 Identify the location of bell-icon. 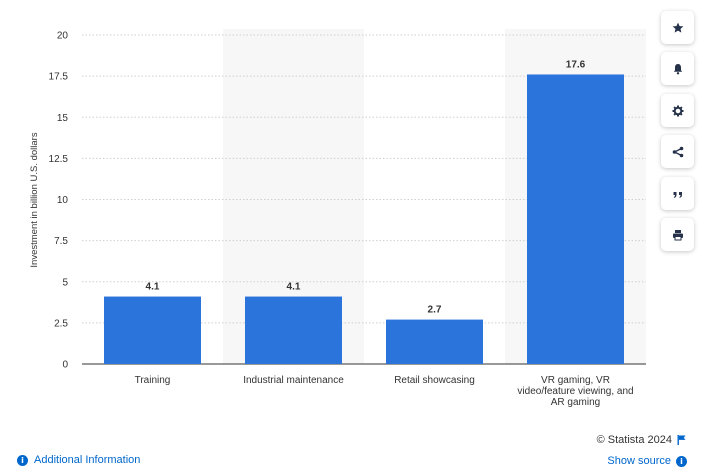
(677, 68).